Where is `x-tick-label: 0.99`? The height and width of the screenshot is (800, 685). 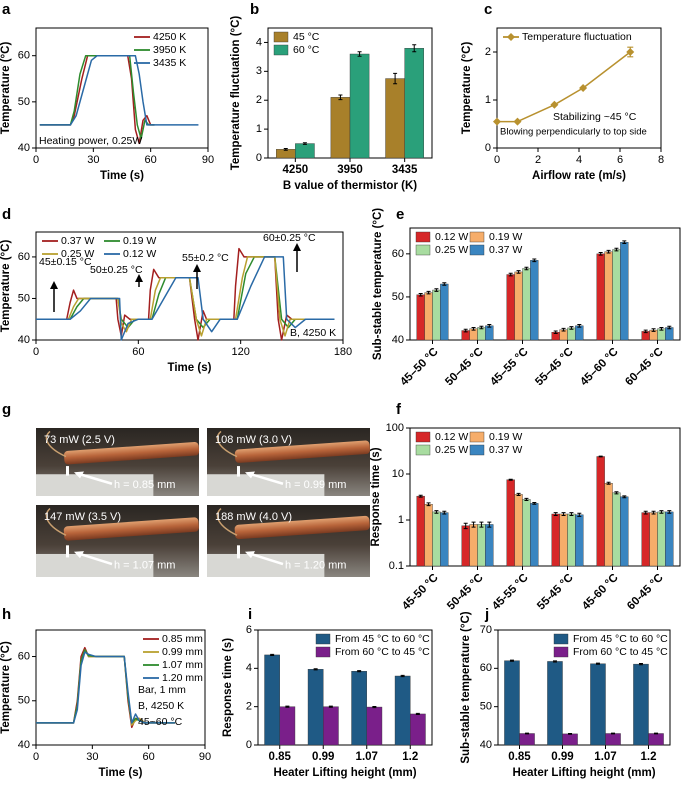 x-tick-label: 0.99 is located at coordinates (323, 757).